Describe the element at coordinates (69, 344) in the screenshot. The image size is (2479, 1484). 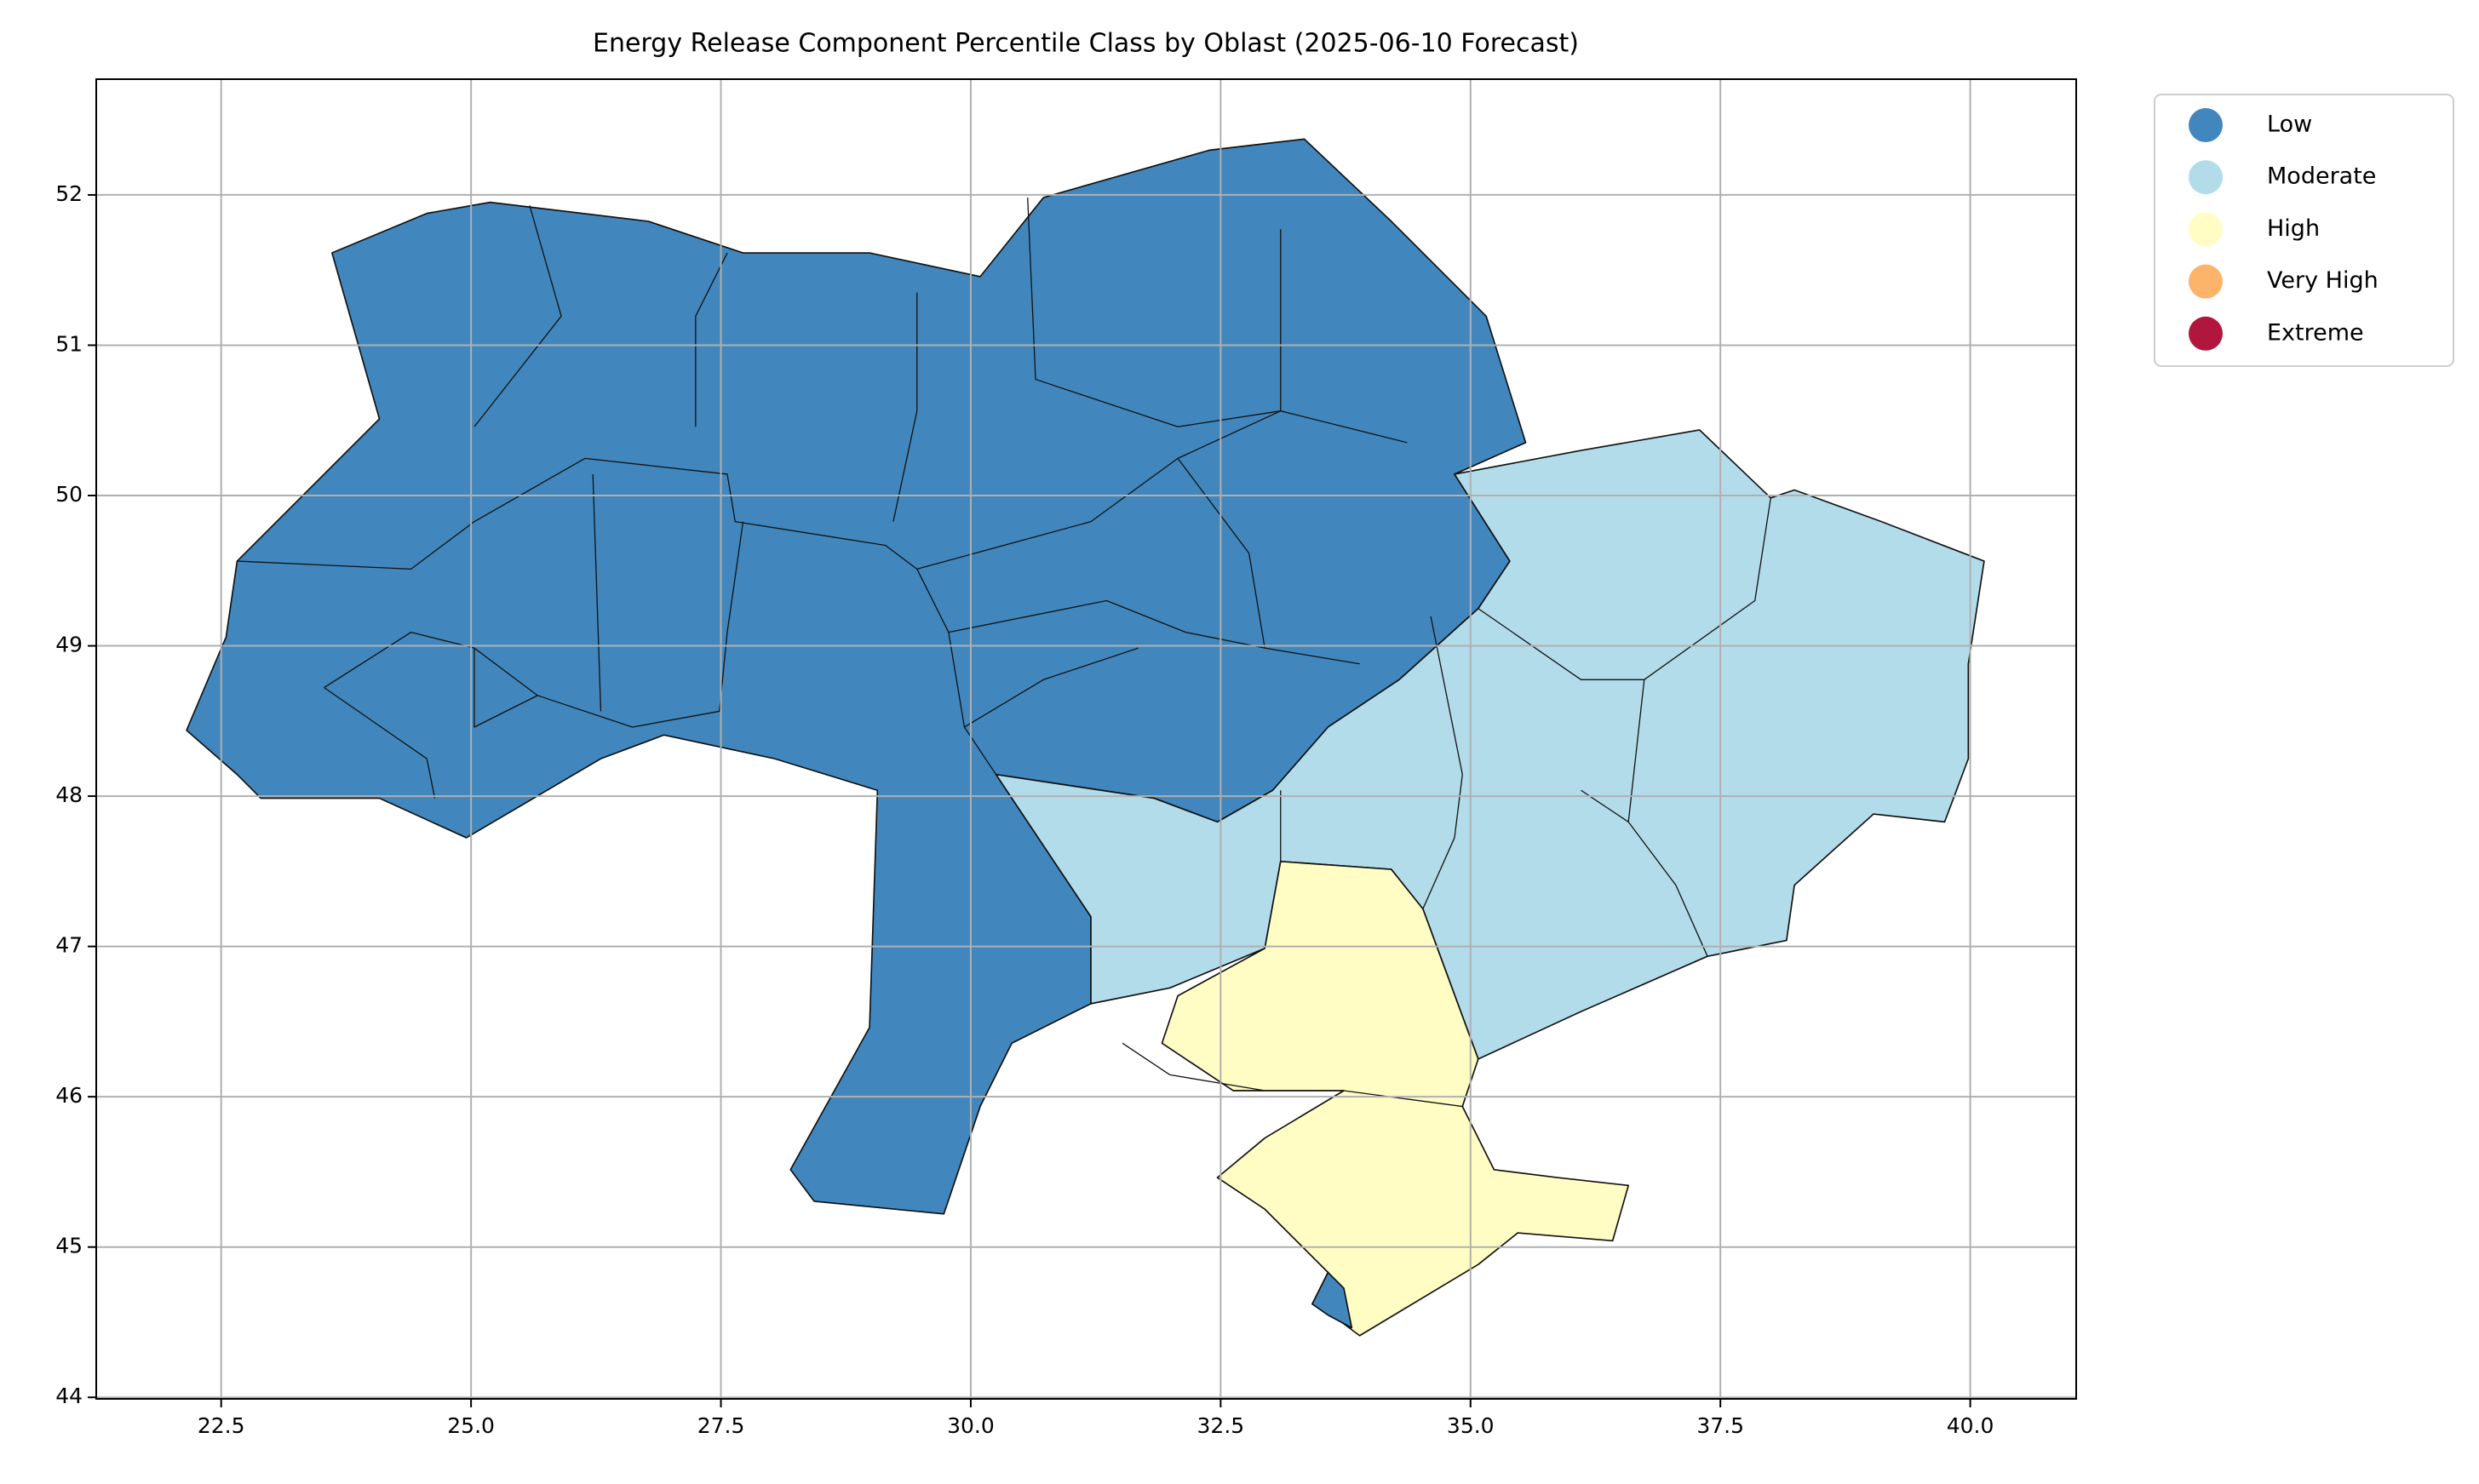
I see `y-tick-label: 51` at that location.